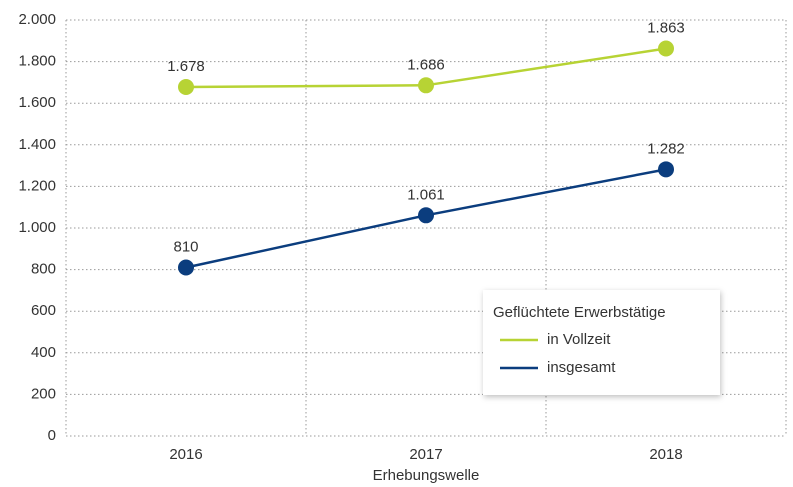 The width and height of the screenshot is (793, 487). I want to click on y-tick-label: 800, so click(43, 269).